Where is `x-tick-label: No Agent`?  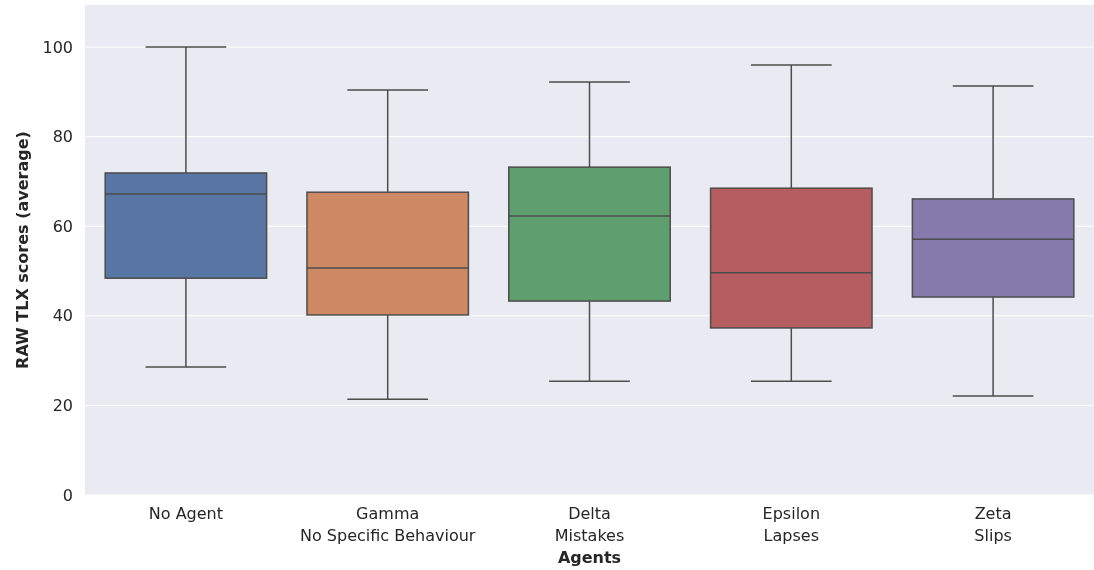
x-tick-label: No Agent is located at coordinates (185, 513).